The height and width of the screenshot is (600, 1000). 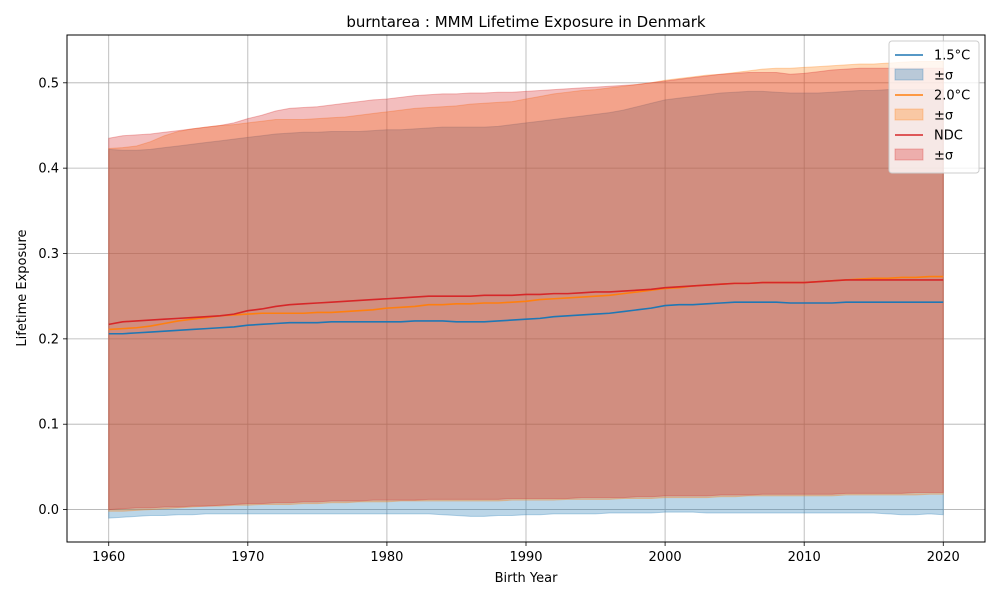 I want to click on series-lines, so click(x=526, y=305).